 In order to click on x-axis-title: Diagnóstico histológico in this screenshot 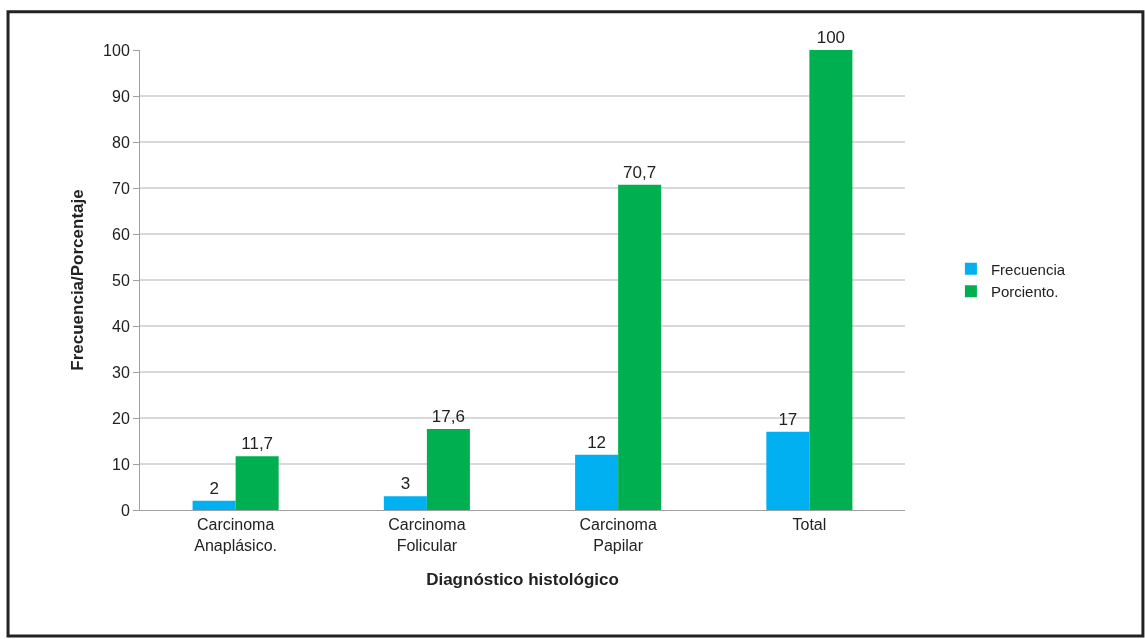, I will do `click(522, 580)`.